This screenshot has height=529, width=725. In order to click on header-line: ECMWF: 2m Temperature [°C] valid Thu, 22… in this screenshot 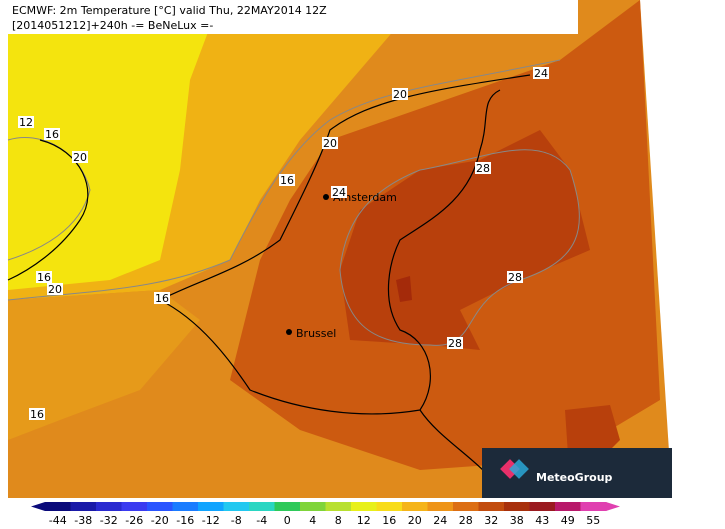, I will do `click(169, 10)`.